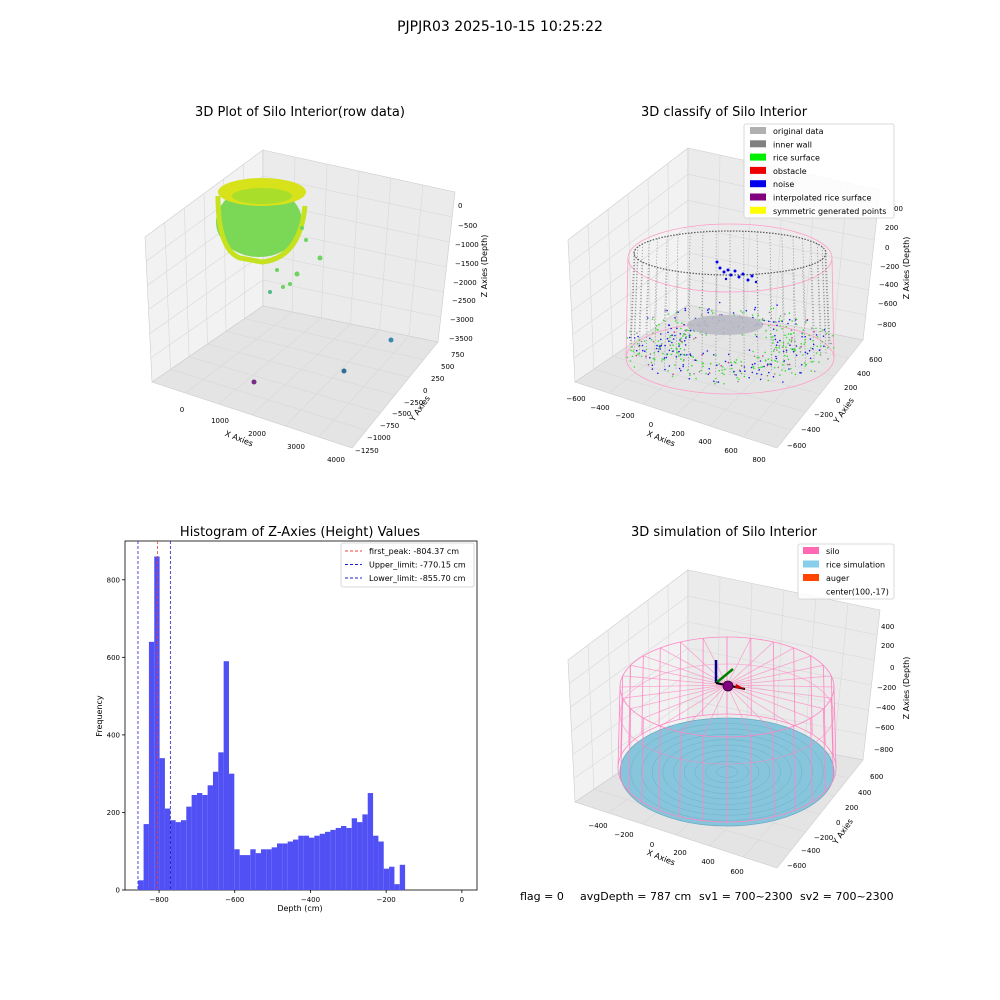  Describe the element at coordinates (297, 274) in the screenshot. I see `raw-point` at that location.